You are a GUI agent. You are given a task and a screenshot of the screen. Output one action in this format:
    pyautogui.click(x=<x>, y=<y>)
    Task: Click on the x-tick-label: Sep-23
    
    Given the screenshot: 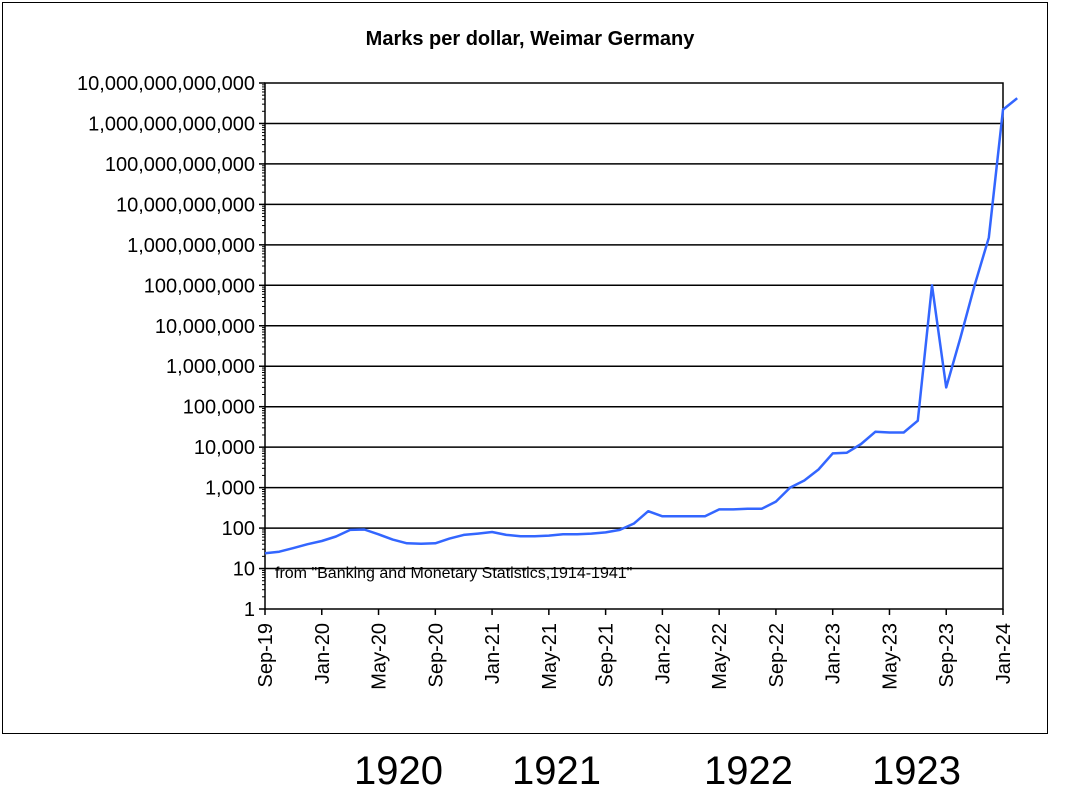 What is the action you would take?
    pyautogui.click(x=947, y=655)
    